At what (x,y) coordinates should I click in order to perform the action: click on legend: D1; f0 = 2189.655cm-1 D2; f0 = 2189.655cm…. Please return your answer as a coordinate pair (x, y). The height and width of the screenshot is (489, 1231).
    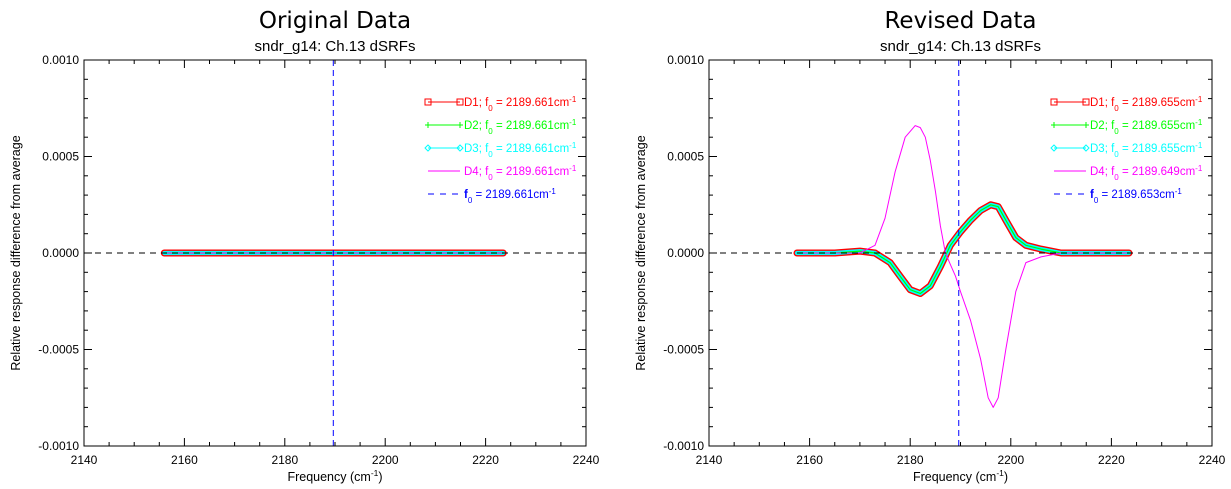
    Looking at the image, I should click on (1126, 150).